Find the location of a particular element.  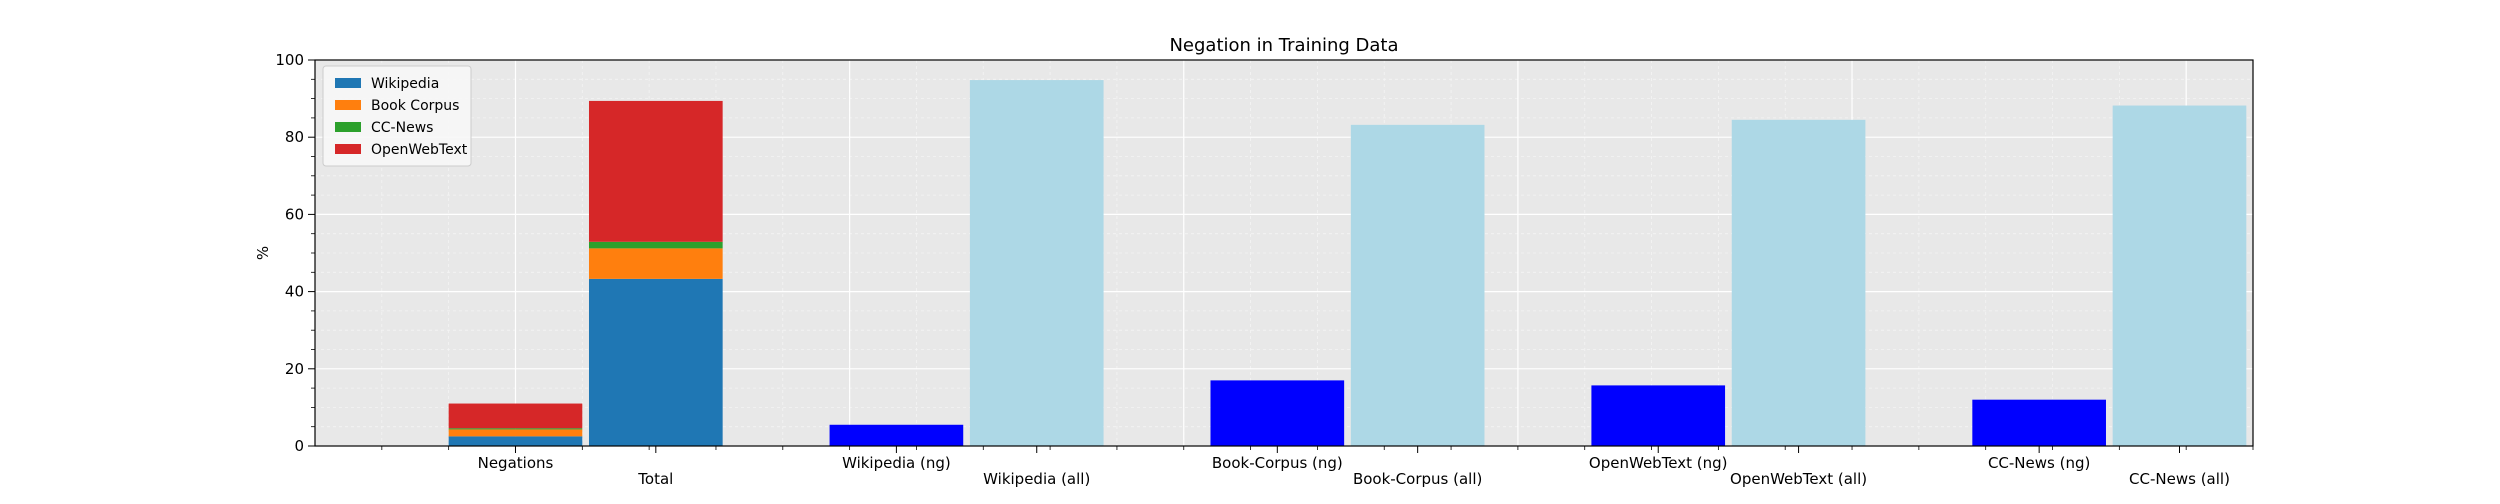

x-tick-label: Total is located at coordinates (655, 479).